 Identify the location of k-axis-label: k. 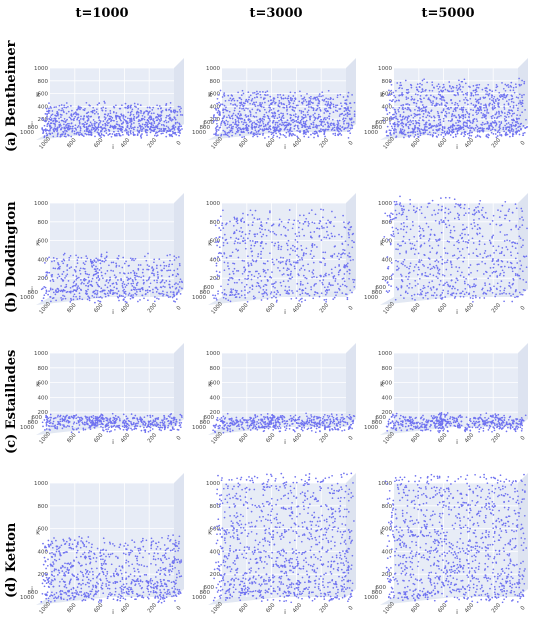
(210, 95).